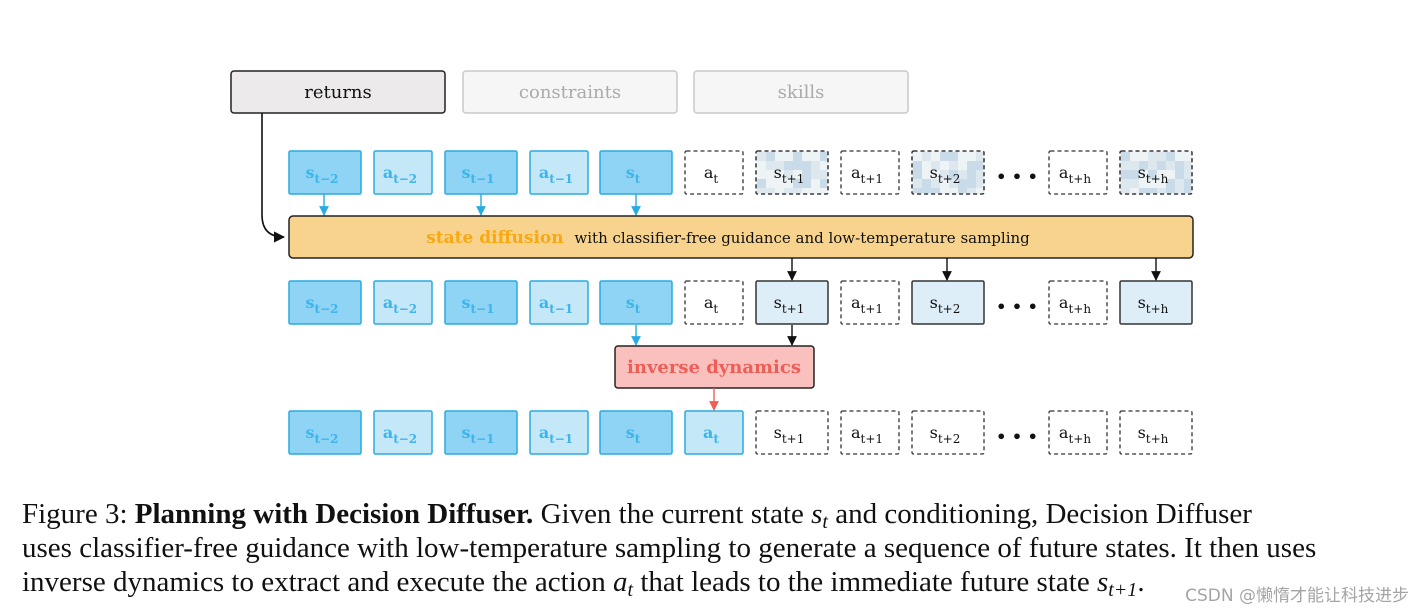 This screenshot has width=1423, height=612. I want to click on row3-token-a-t: at, so click(714, 432).